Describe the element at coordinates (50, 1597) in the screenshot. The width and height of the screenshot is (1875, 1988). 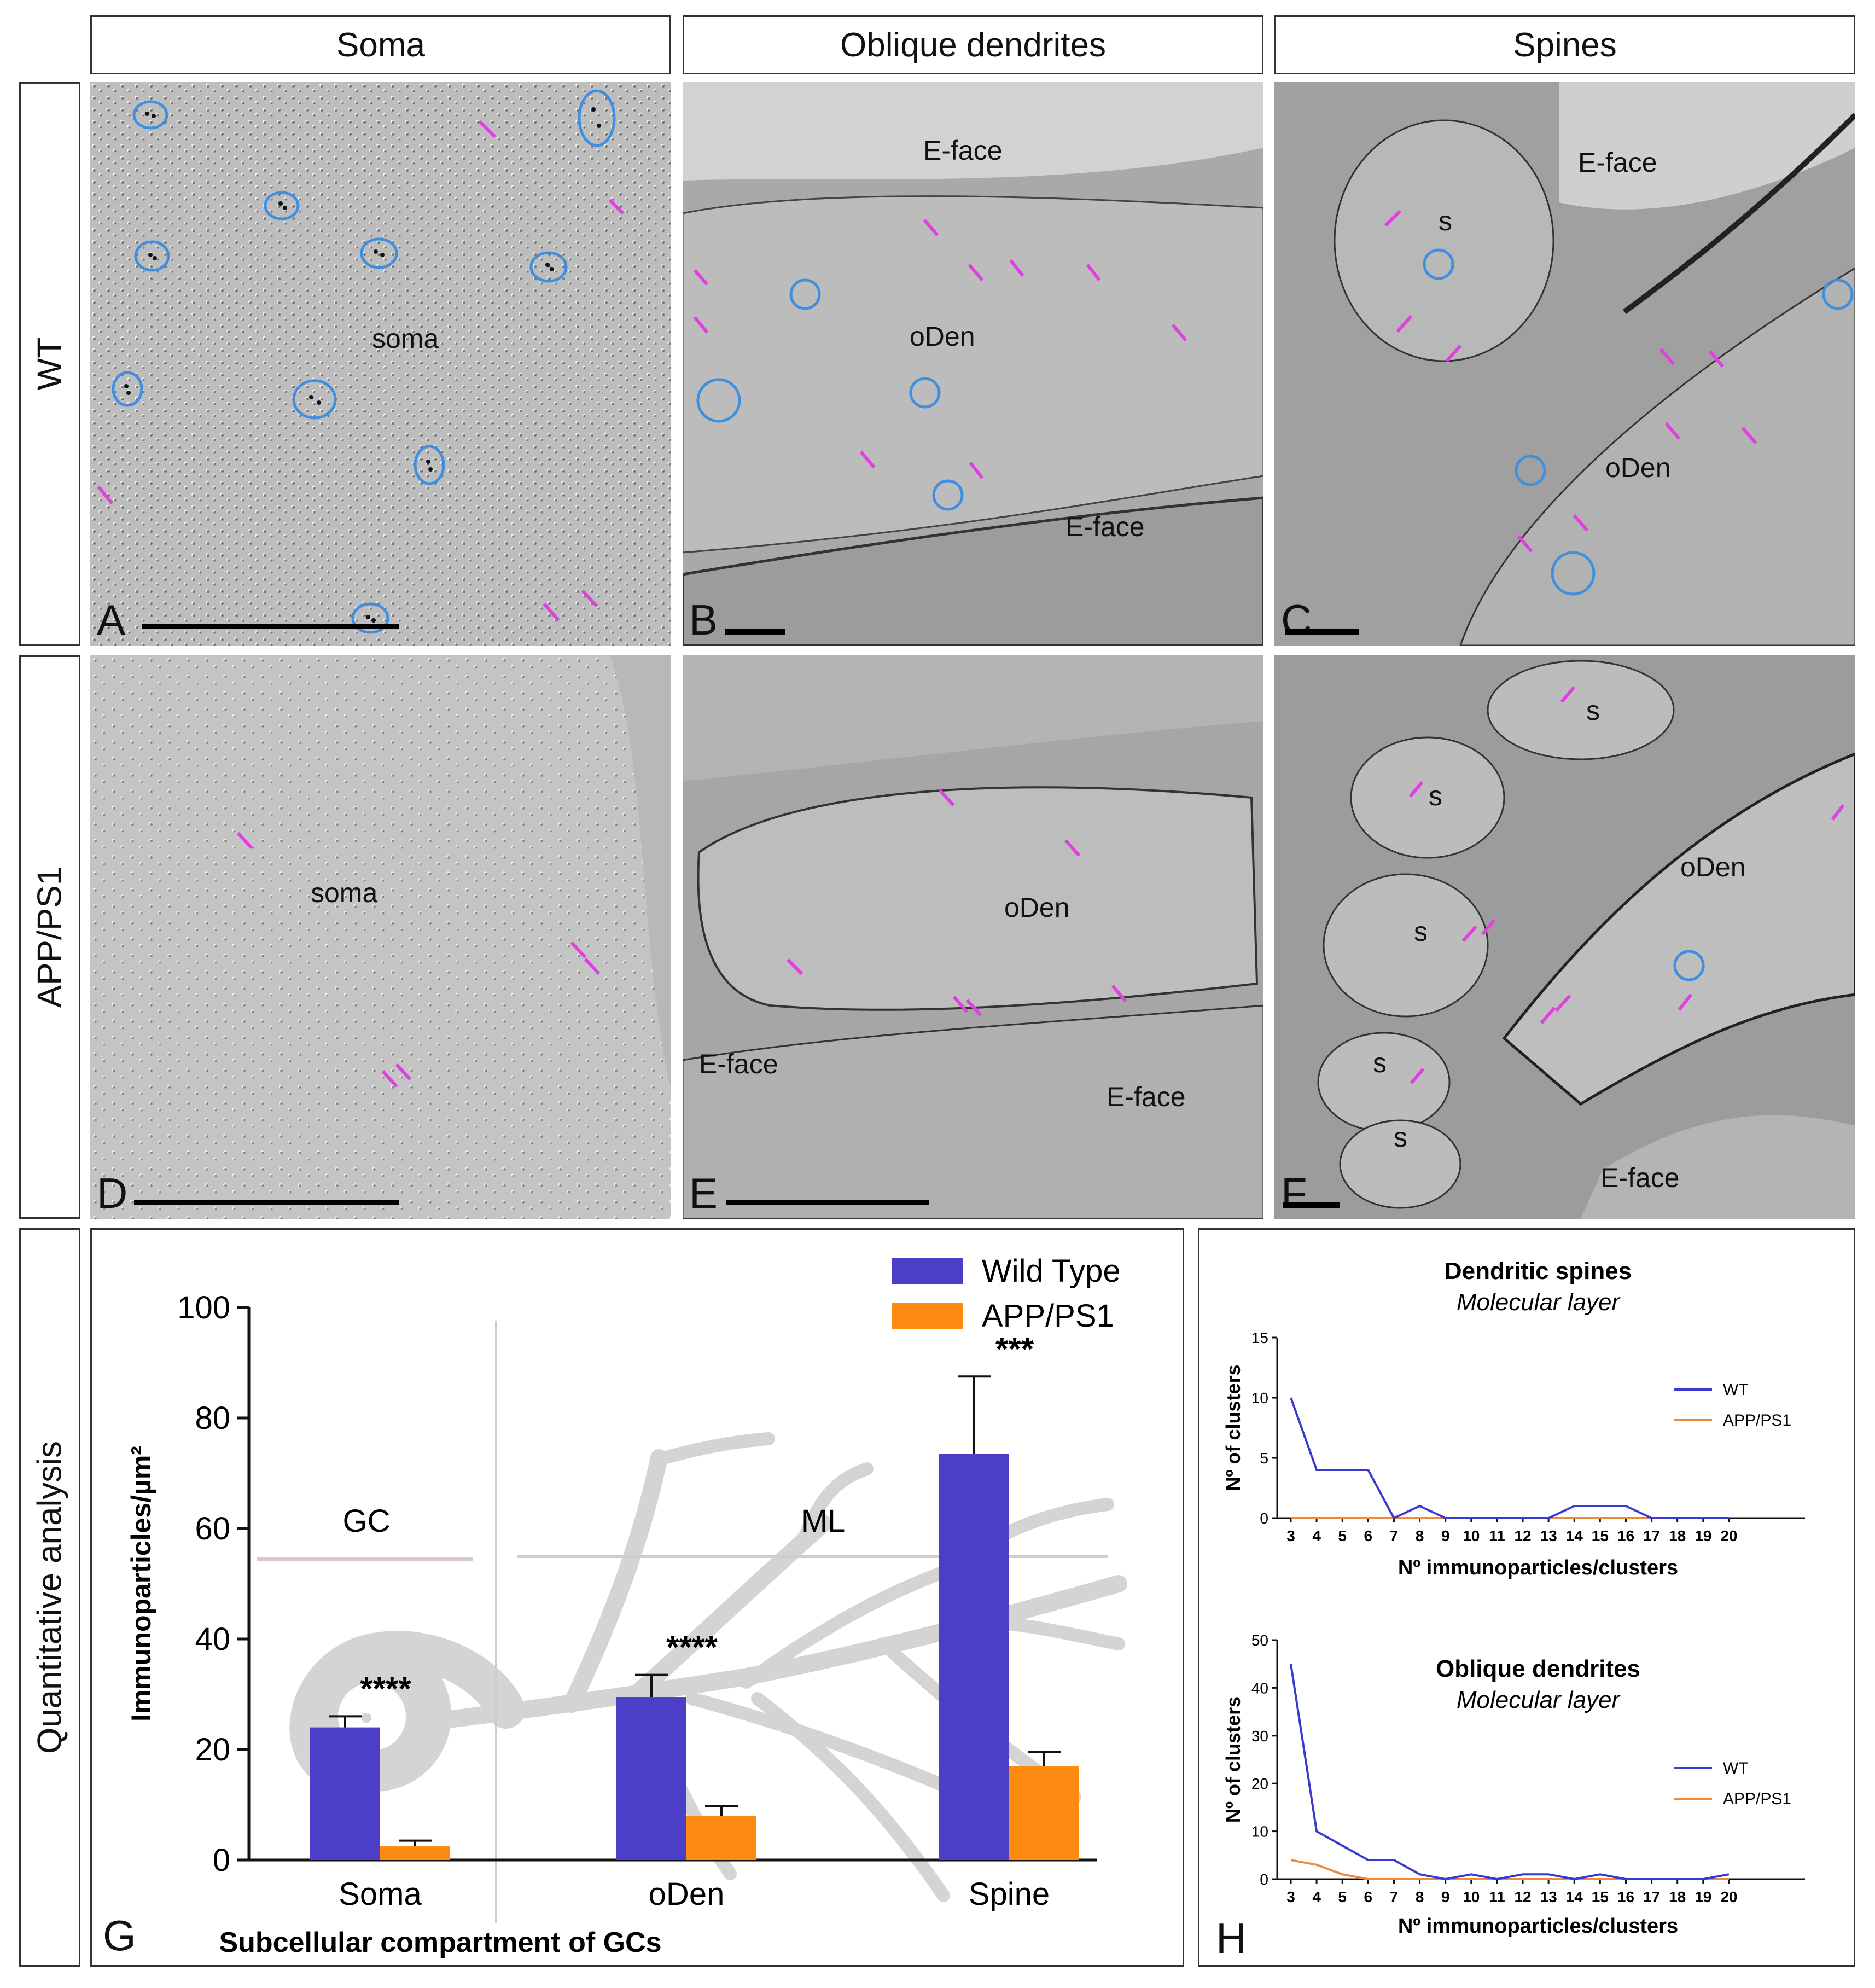
I see `row-label-text: Quantitative analysis` at that location.